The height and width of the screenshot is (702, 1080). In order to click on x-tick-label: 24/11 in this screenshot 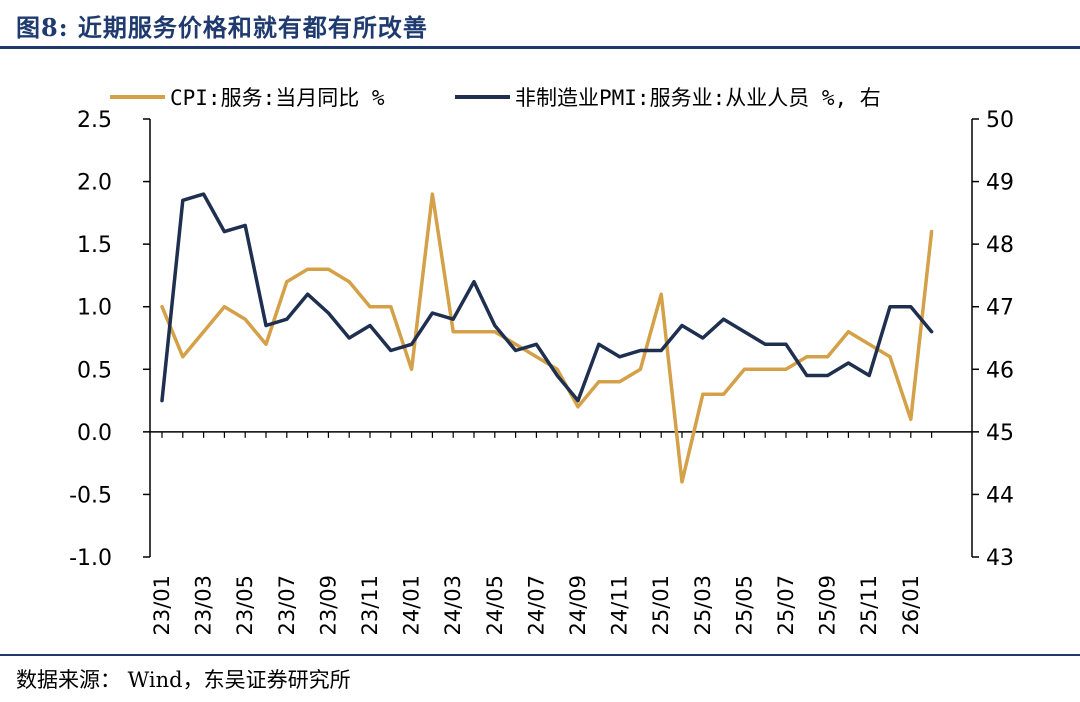, I will do `click(620, 605)`.